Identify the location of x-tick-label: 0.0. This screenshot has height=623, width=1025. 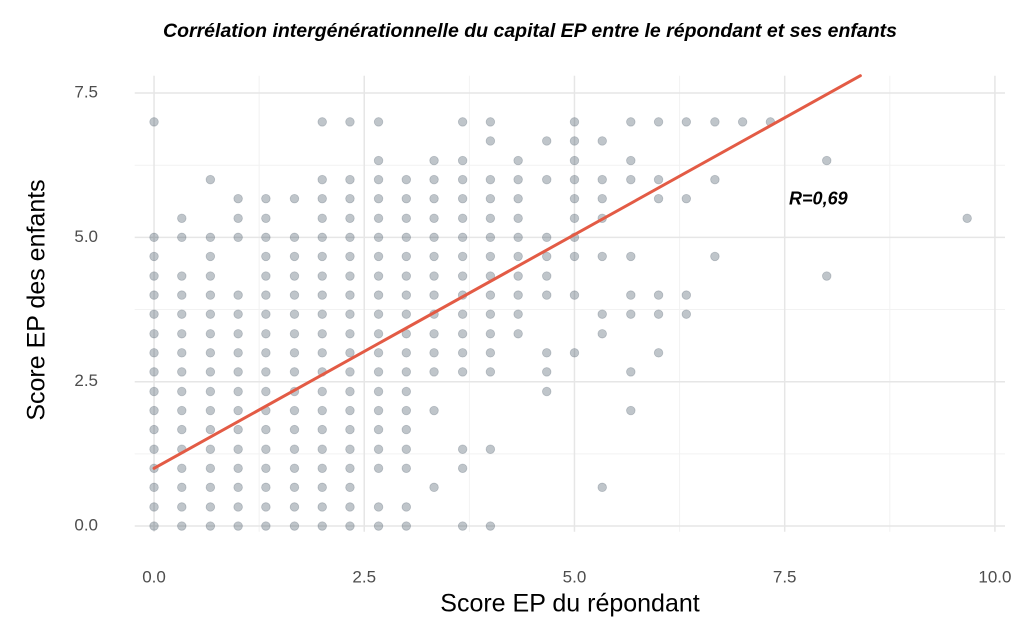
(154, 576).